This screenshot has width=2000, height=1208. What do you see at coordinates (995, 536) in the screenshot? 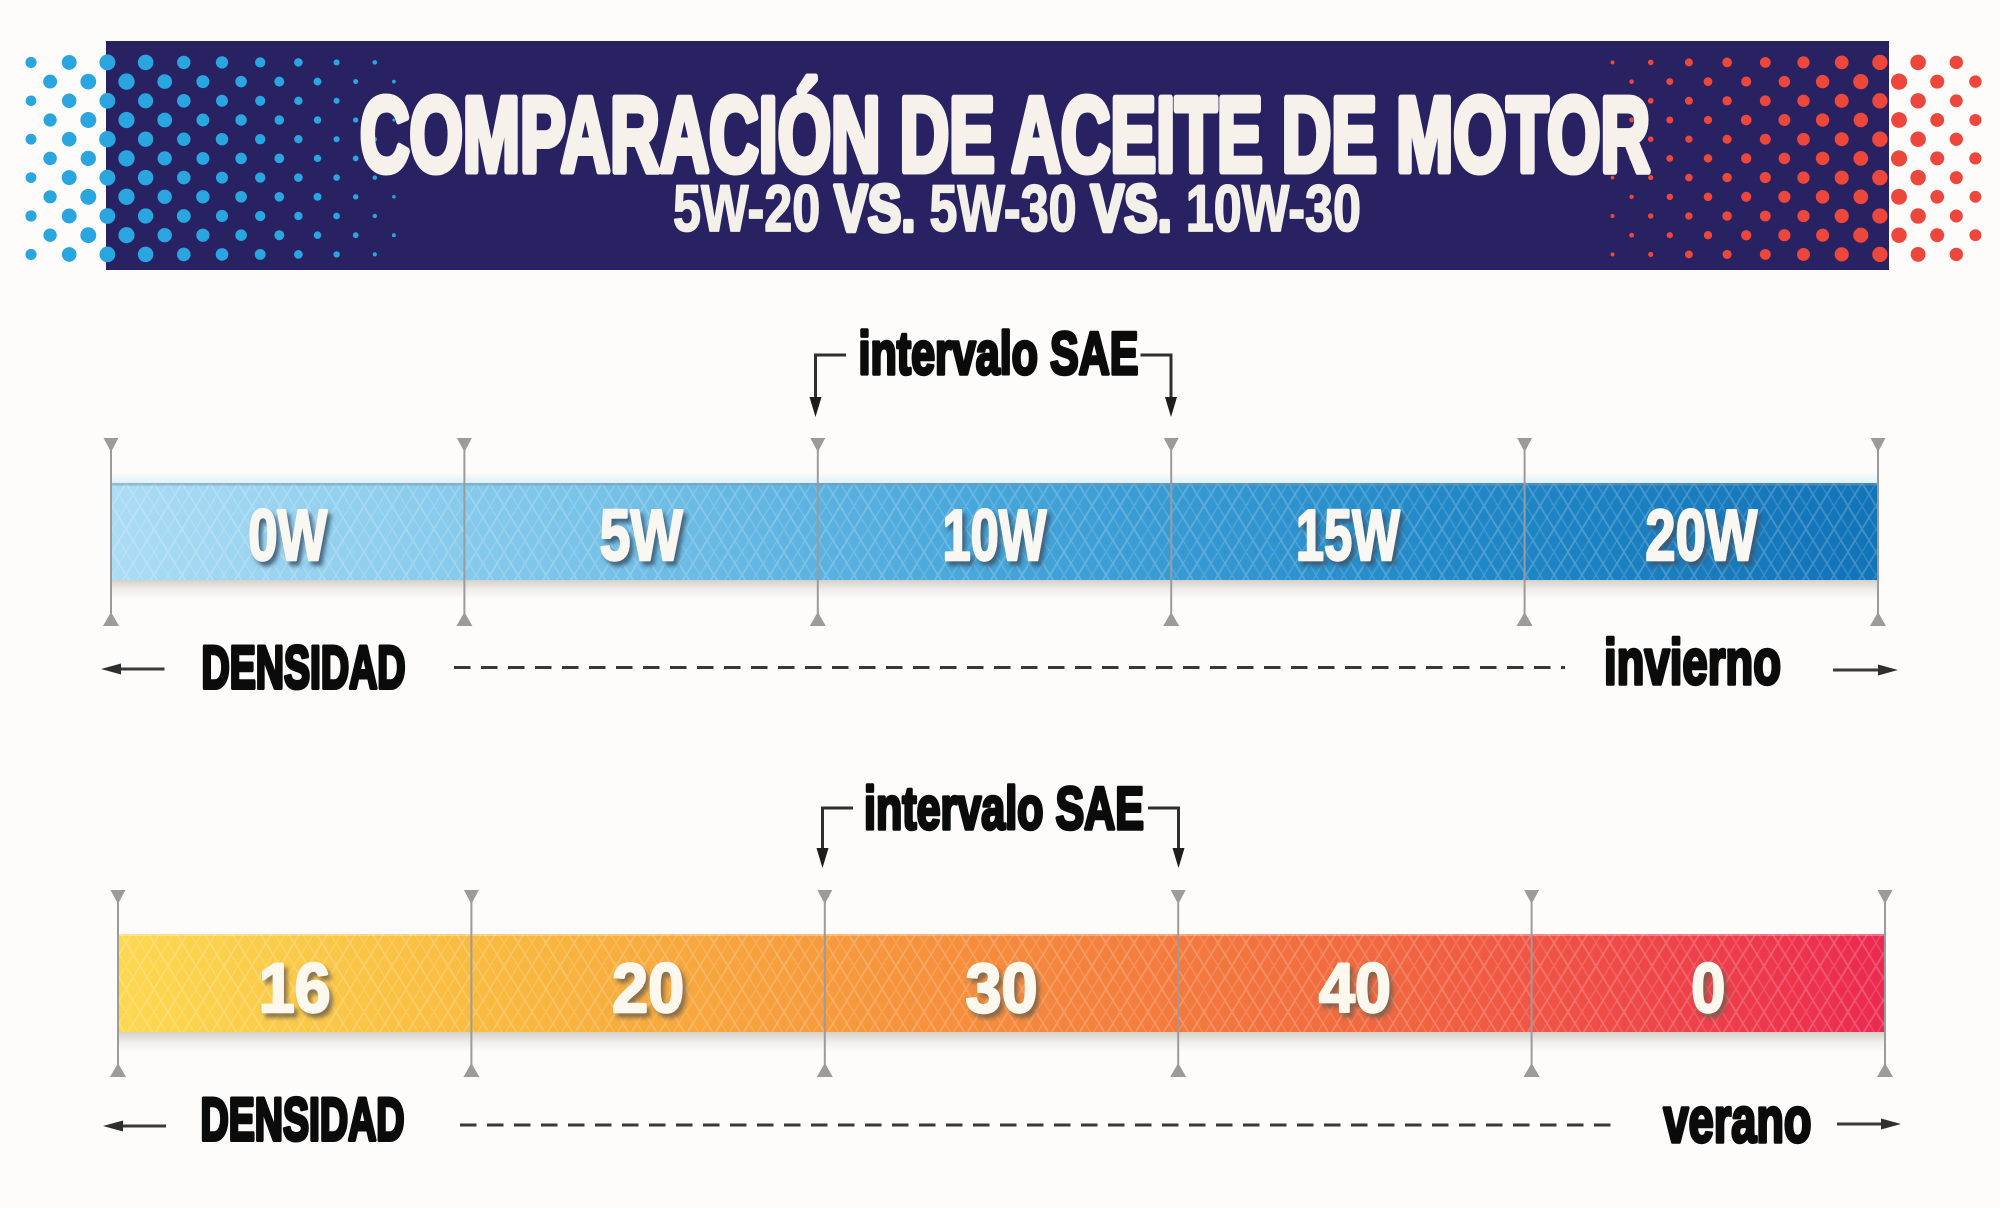
I see `svg-text: 10W` at bounding box center [995, 536].